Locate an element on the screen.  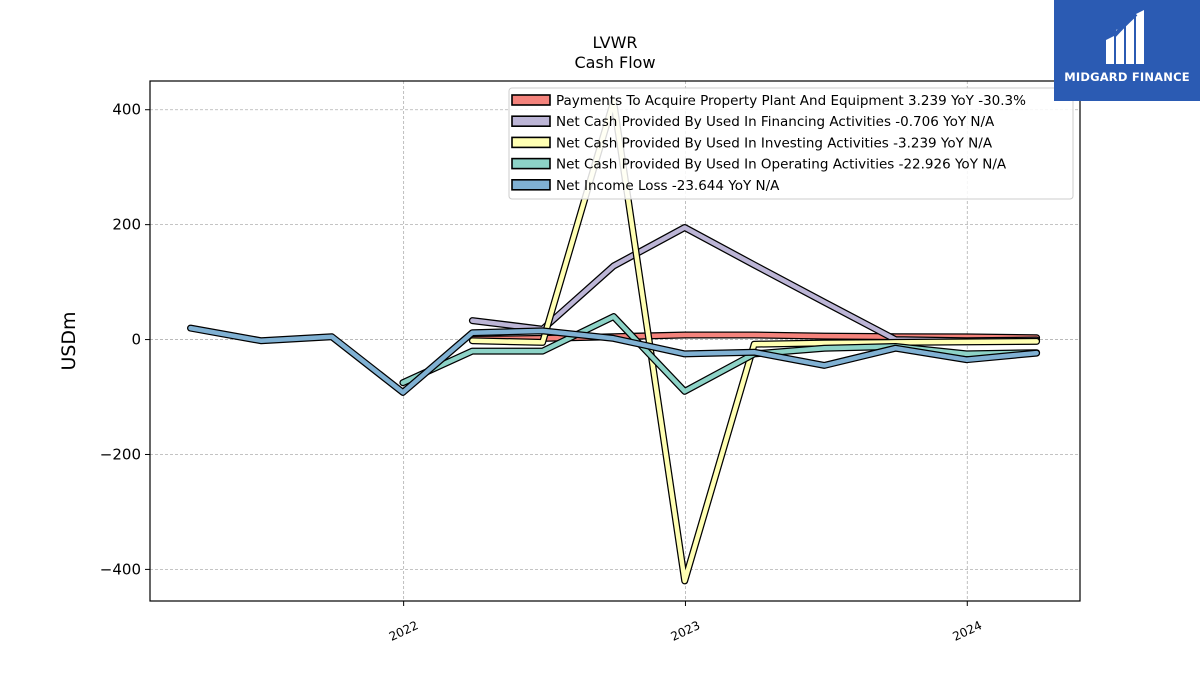
legend-box is located at coordinates (791, 143).